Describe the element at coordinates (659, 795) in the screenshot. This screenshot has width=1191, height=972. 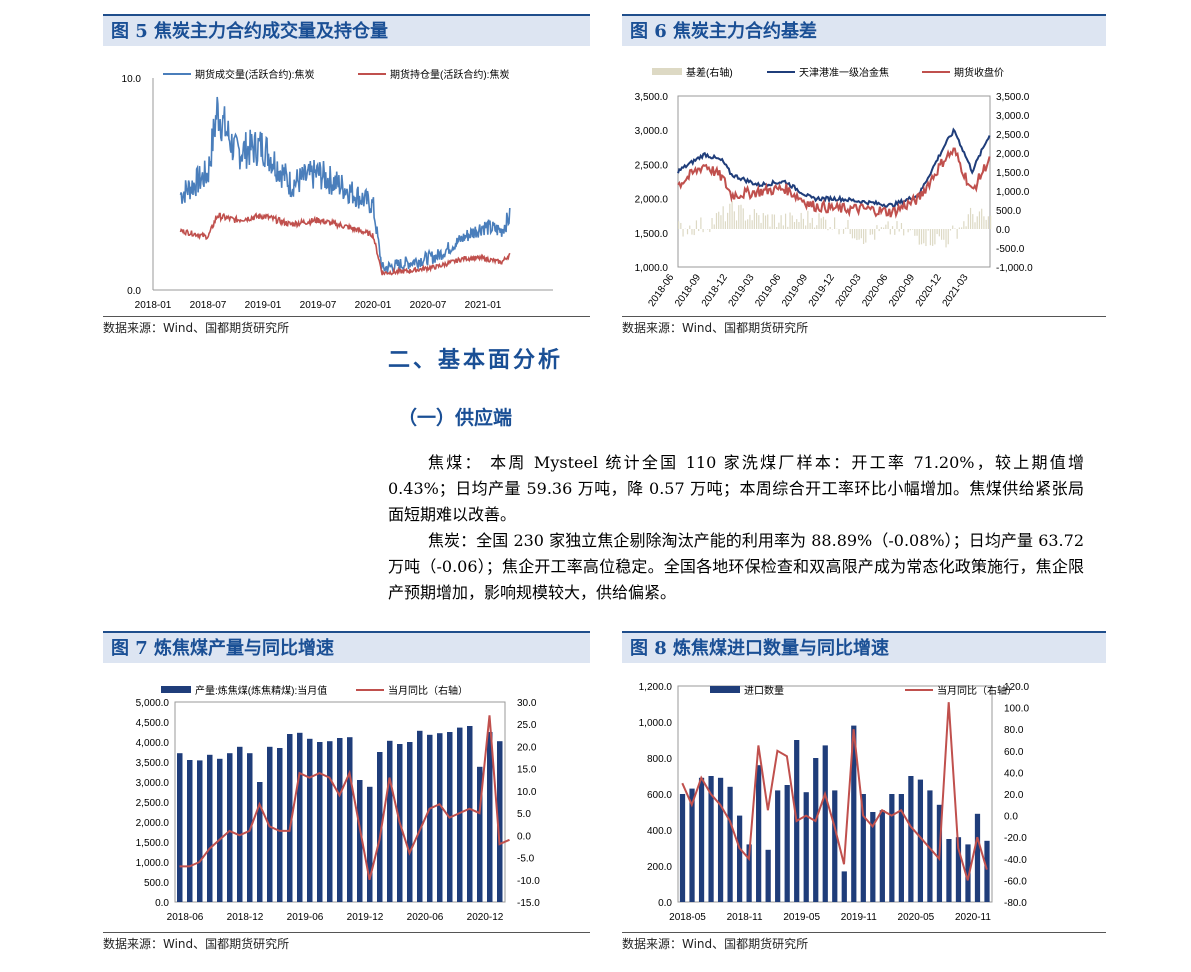
I see `y-tick-label: 600.0` at that location.